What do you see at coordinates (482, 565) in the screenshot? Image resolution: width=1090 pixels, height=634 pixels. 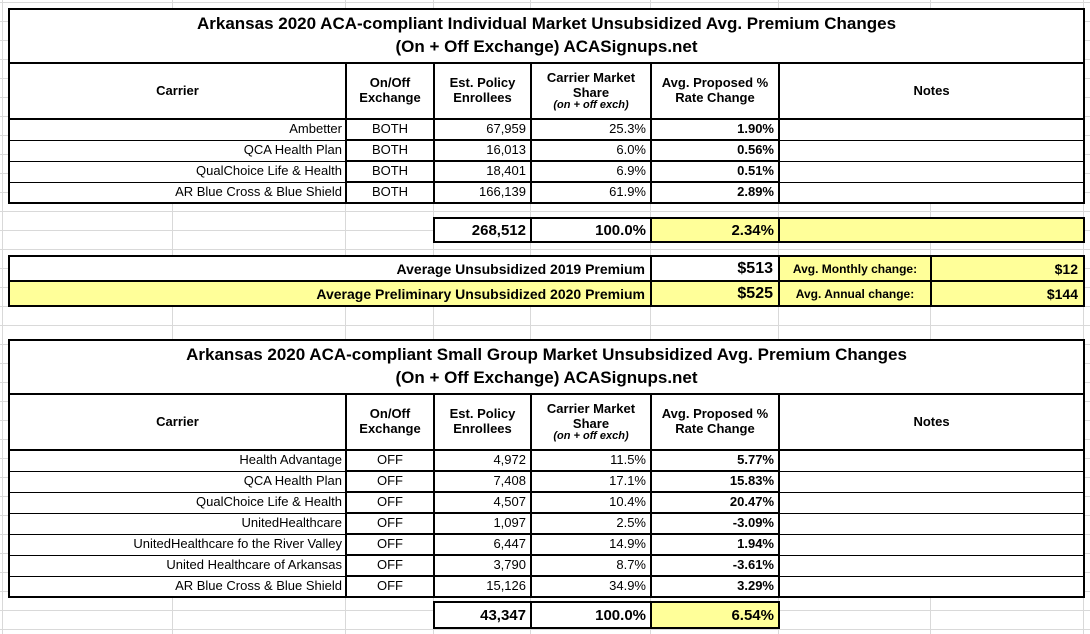 I see `cell-enrollees: 3,790` at bounding box center [482, 565].